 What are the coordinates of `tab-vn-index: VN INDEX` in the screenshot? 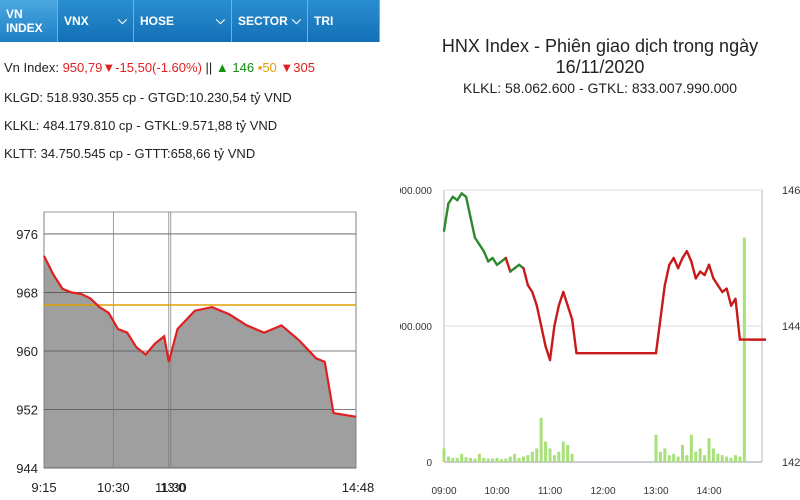 It's located at (29, 21).